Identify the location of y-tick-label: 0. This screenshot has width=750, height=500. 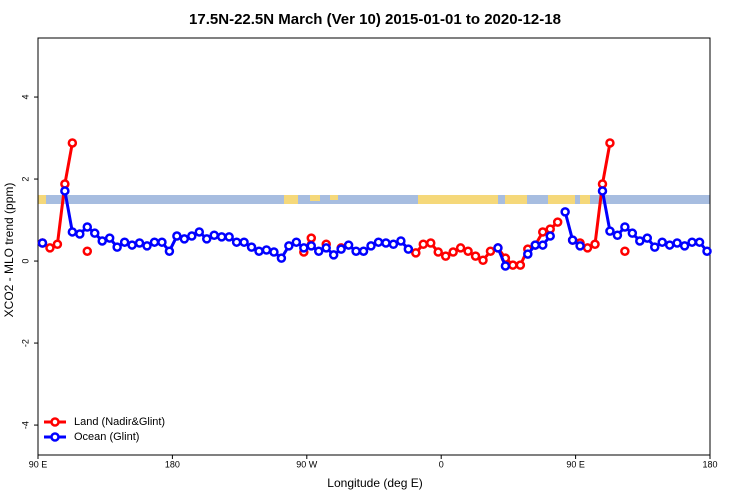
(25, 261).